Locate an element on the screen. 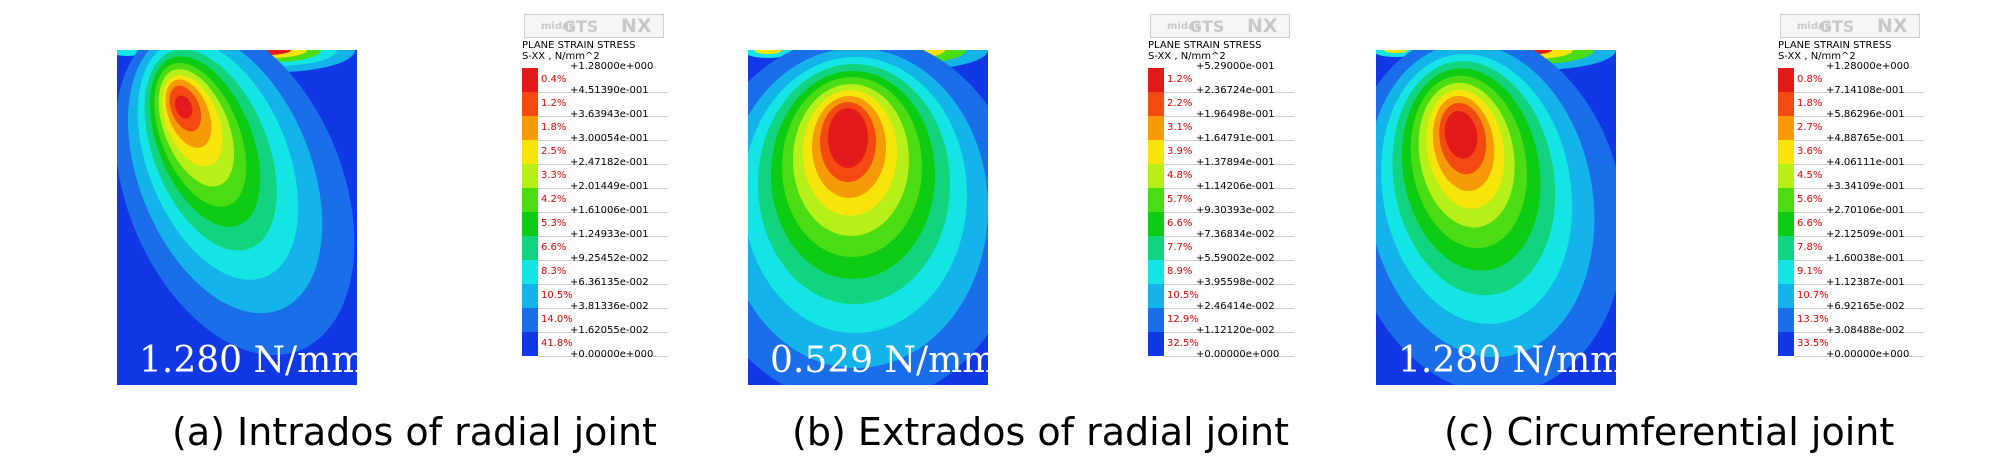 The height and width of the screenshot is (459, 2008). scale-value: +7.14108e-001 is located at coordinates (1865, 90).